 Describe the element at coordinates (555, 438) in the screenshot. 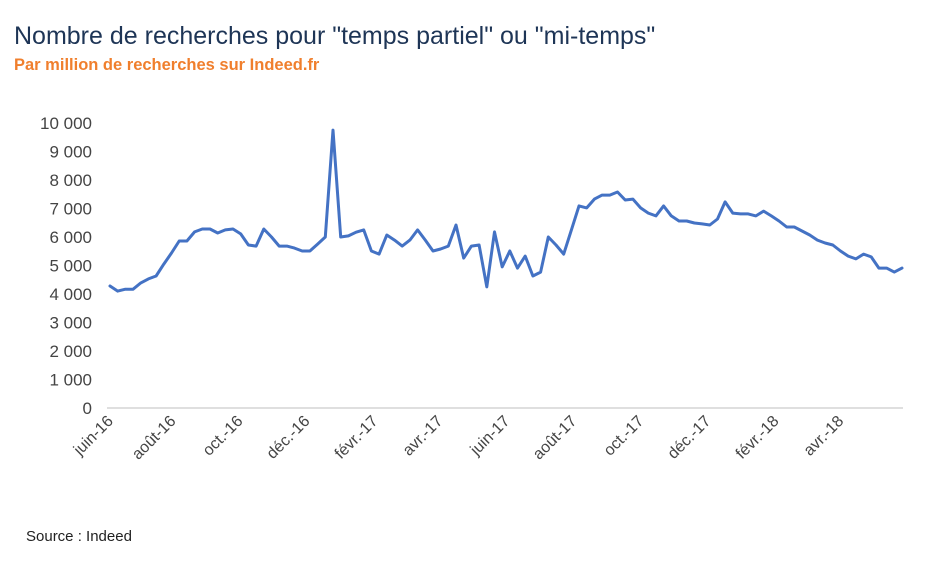

I see `x-tick-label: août-17` at that location.